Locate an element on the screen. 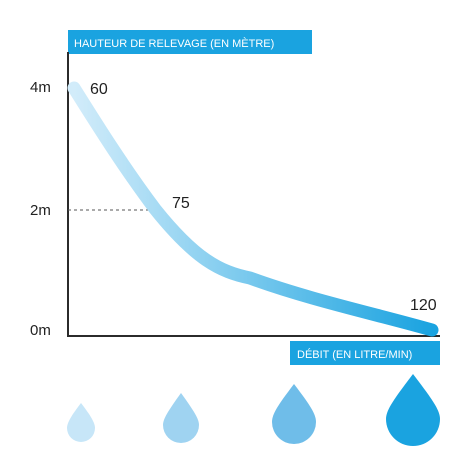  x-axis-title: DÉBIT (EN LITRE/MIN) is located at coordinates (365, 353).